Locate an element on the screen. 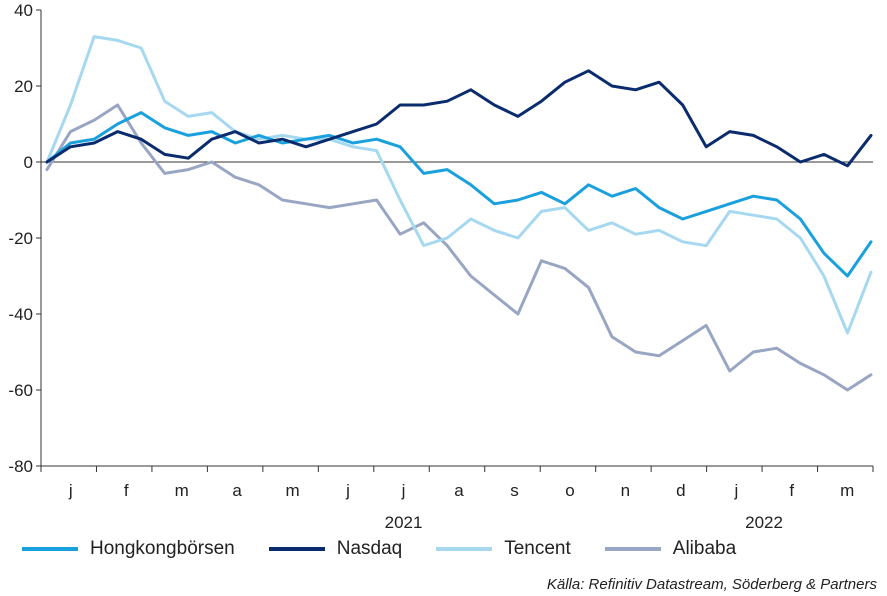 This screenshot has width=887, height=596. legend-label: Alibaba is located at coordinates (704, 548).